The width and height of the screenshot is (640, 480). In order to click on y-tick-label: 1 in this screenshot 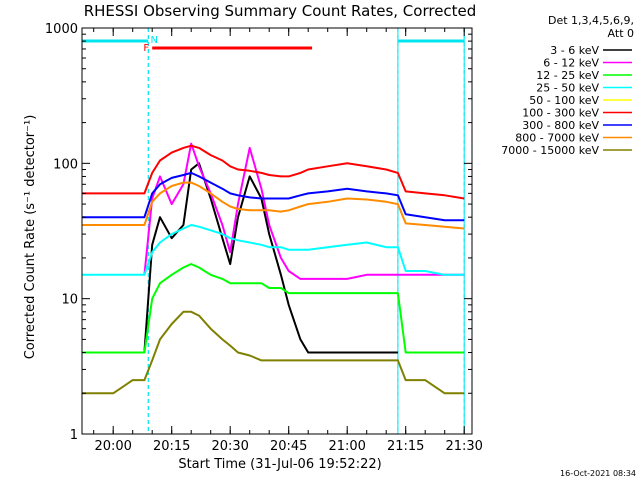, I will do `click(74, 435)`.